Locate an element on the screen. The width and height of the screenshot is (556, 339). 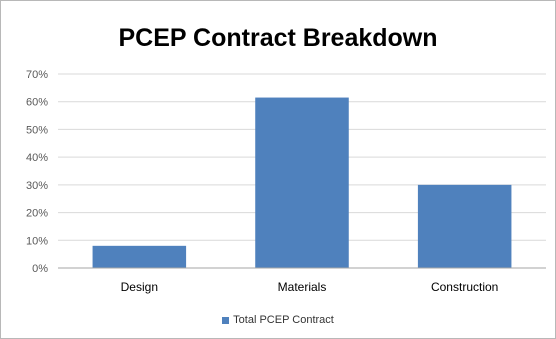
y-tick-label: 50% is located at coordinates (37, 130).